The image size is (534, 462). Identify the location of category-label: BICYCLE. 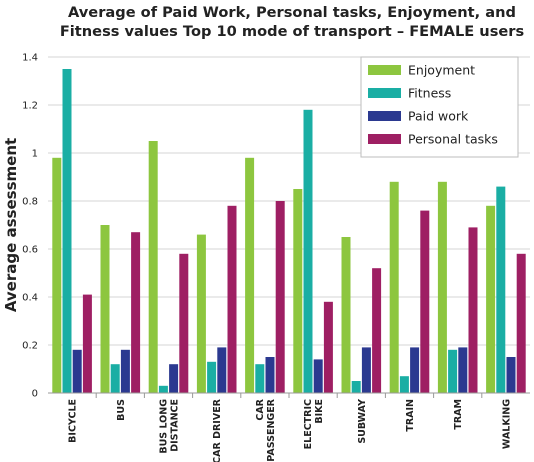
(73, 421).